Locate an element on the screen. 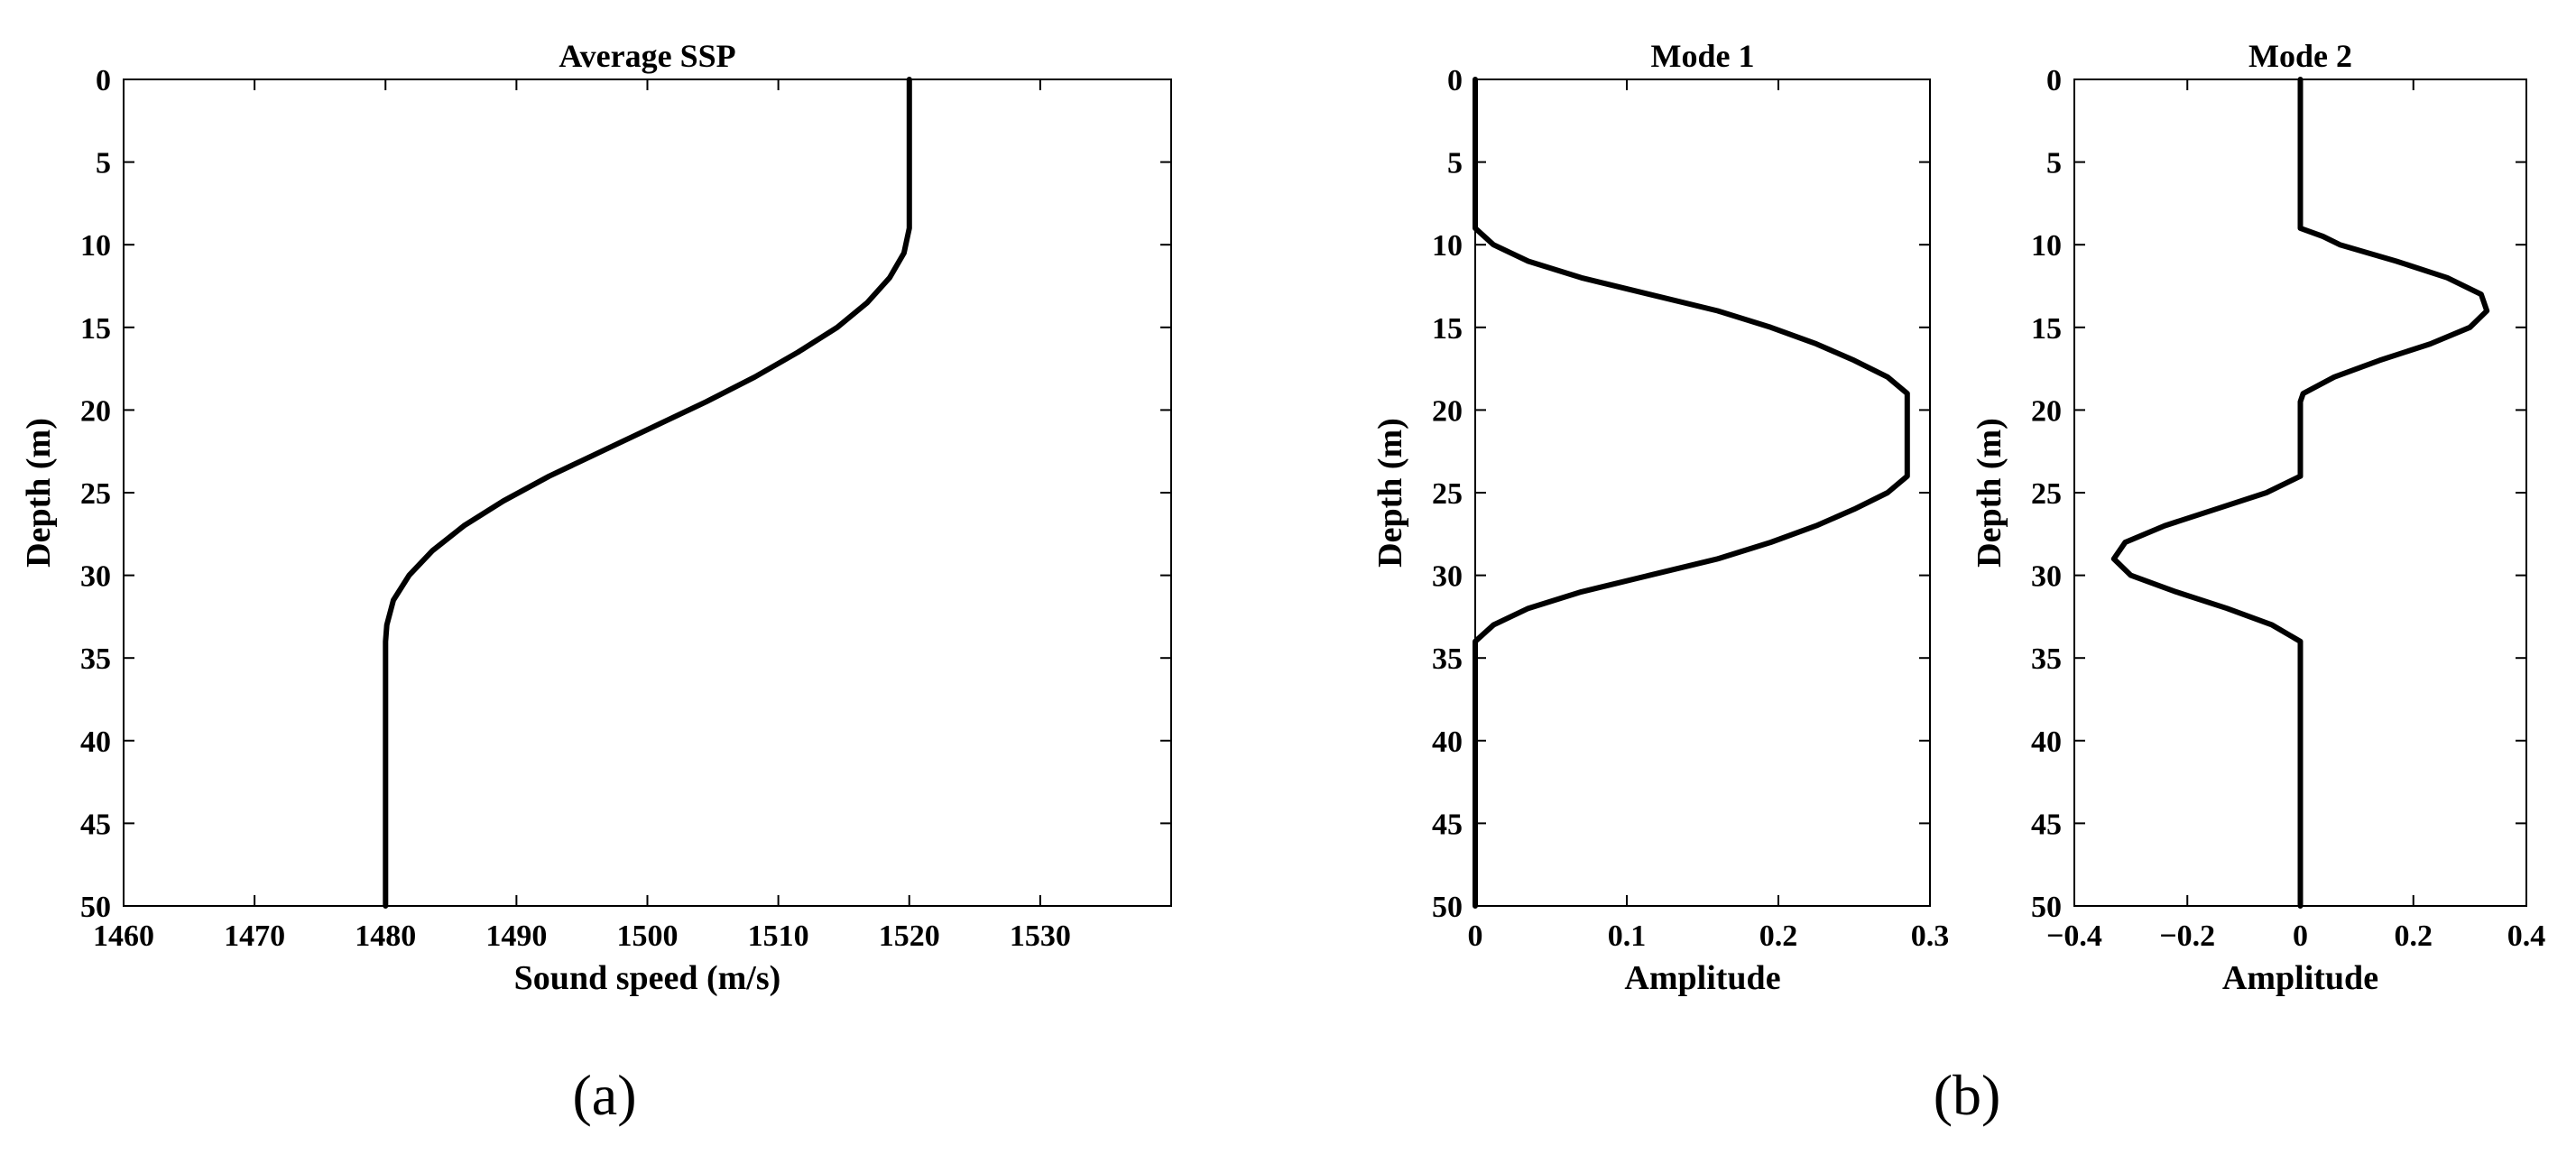 This screenshot has width=2576, height=1155. x-tick-label: 1490 is located at coordinates (516, 936).